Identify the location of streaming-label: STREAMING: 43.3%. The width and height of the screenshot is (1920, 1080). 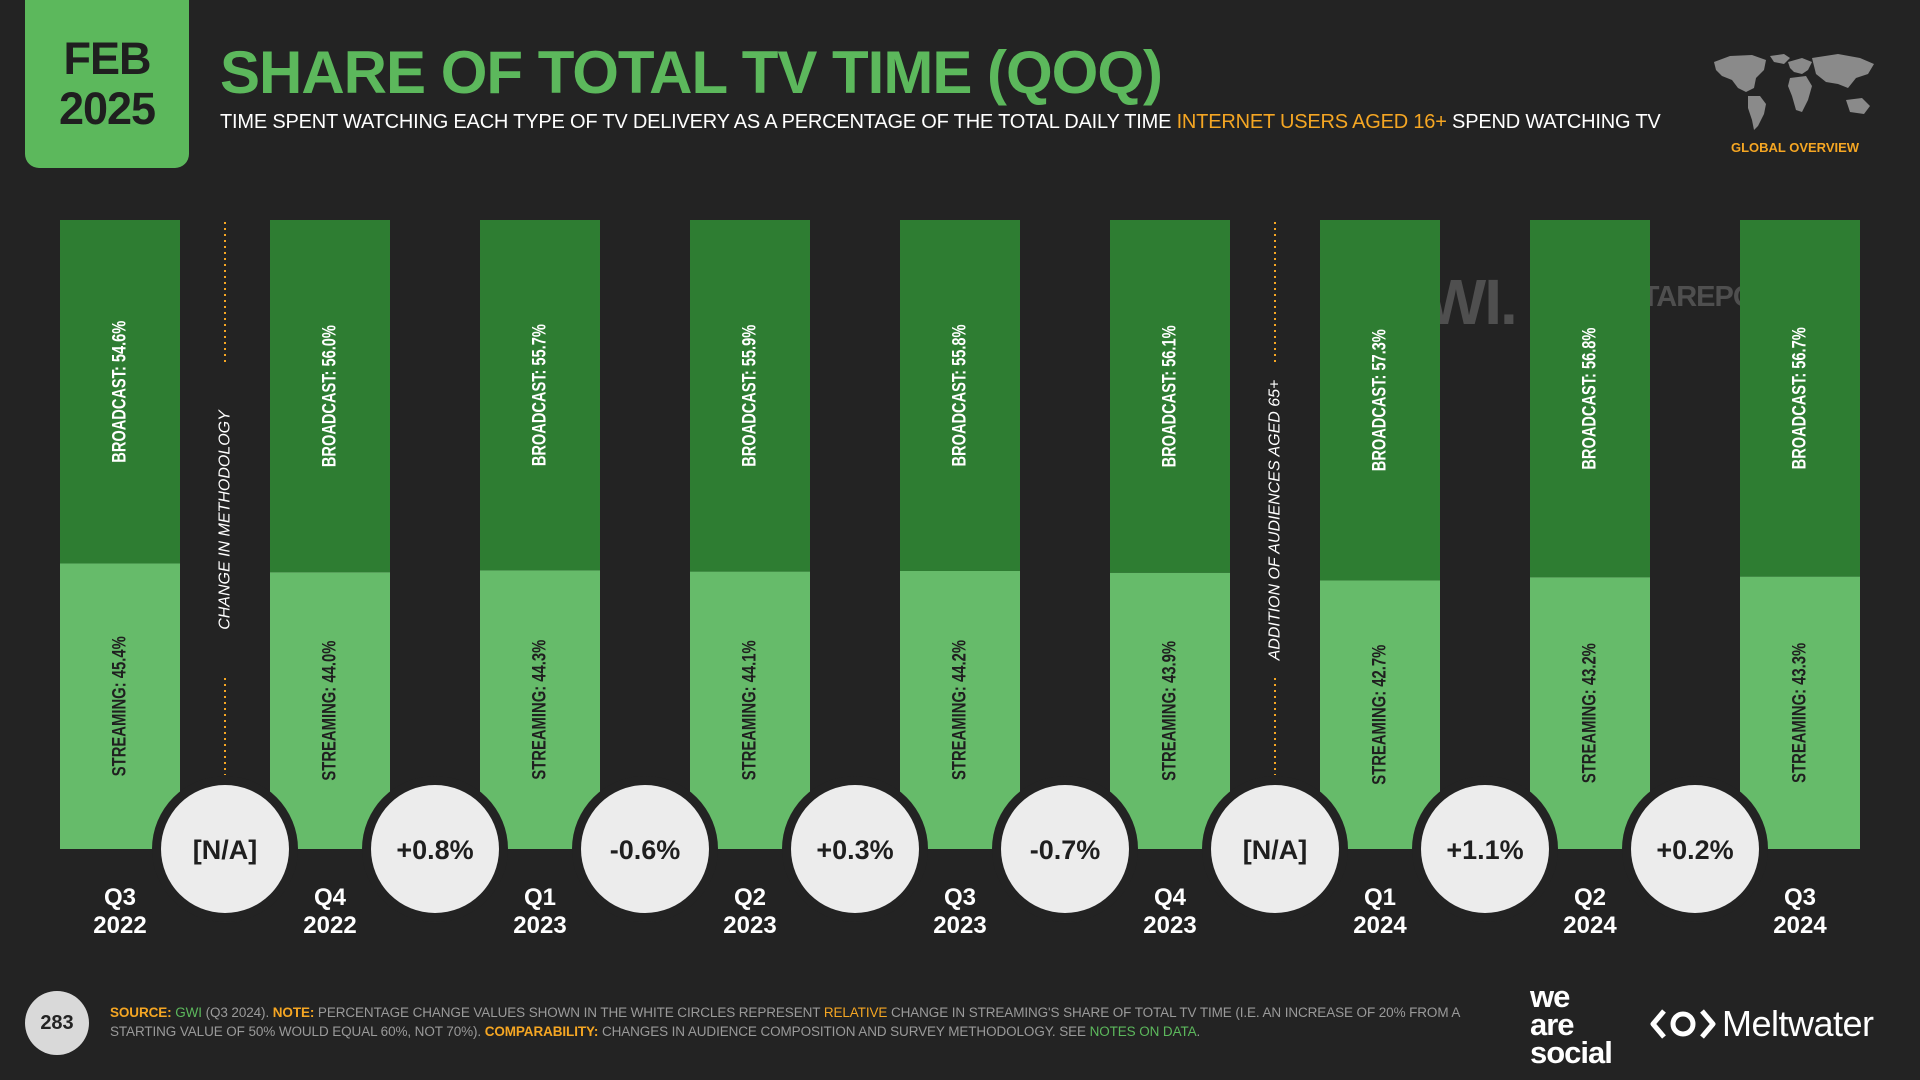
(1800, 713).